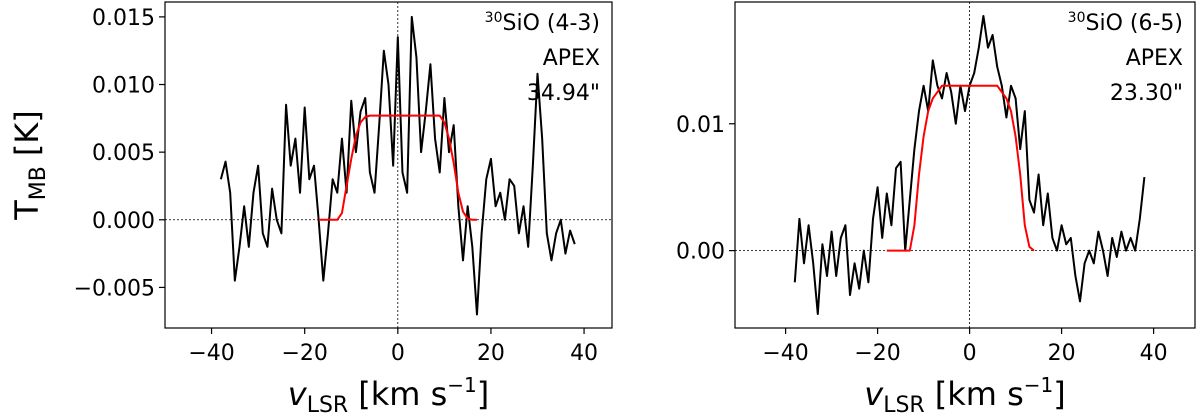 The width and height of the screenshot is (1200, 420). Describe the element at coordinates (123, 153) in the screenshot. I see `y-tick-label: 0.005` at that location.